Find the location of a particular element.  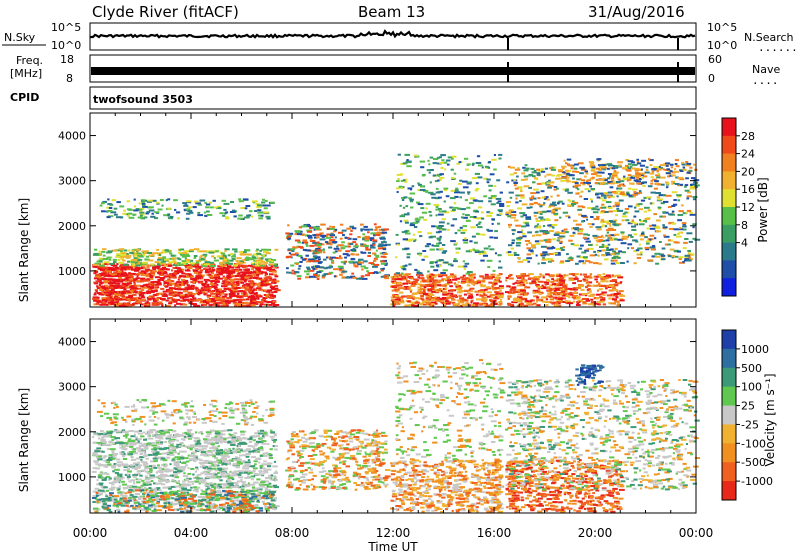

nave-label: Nave is located at coordinates (766, 69).